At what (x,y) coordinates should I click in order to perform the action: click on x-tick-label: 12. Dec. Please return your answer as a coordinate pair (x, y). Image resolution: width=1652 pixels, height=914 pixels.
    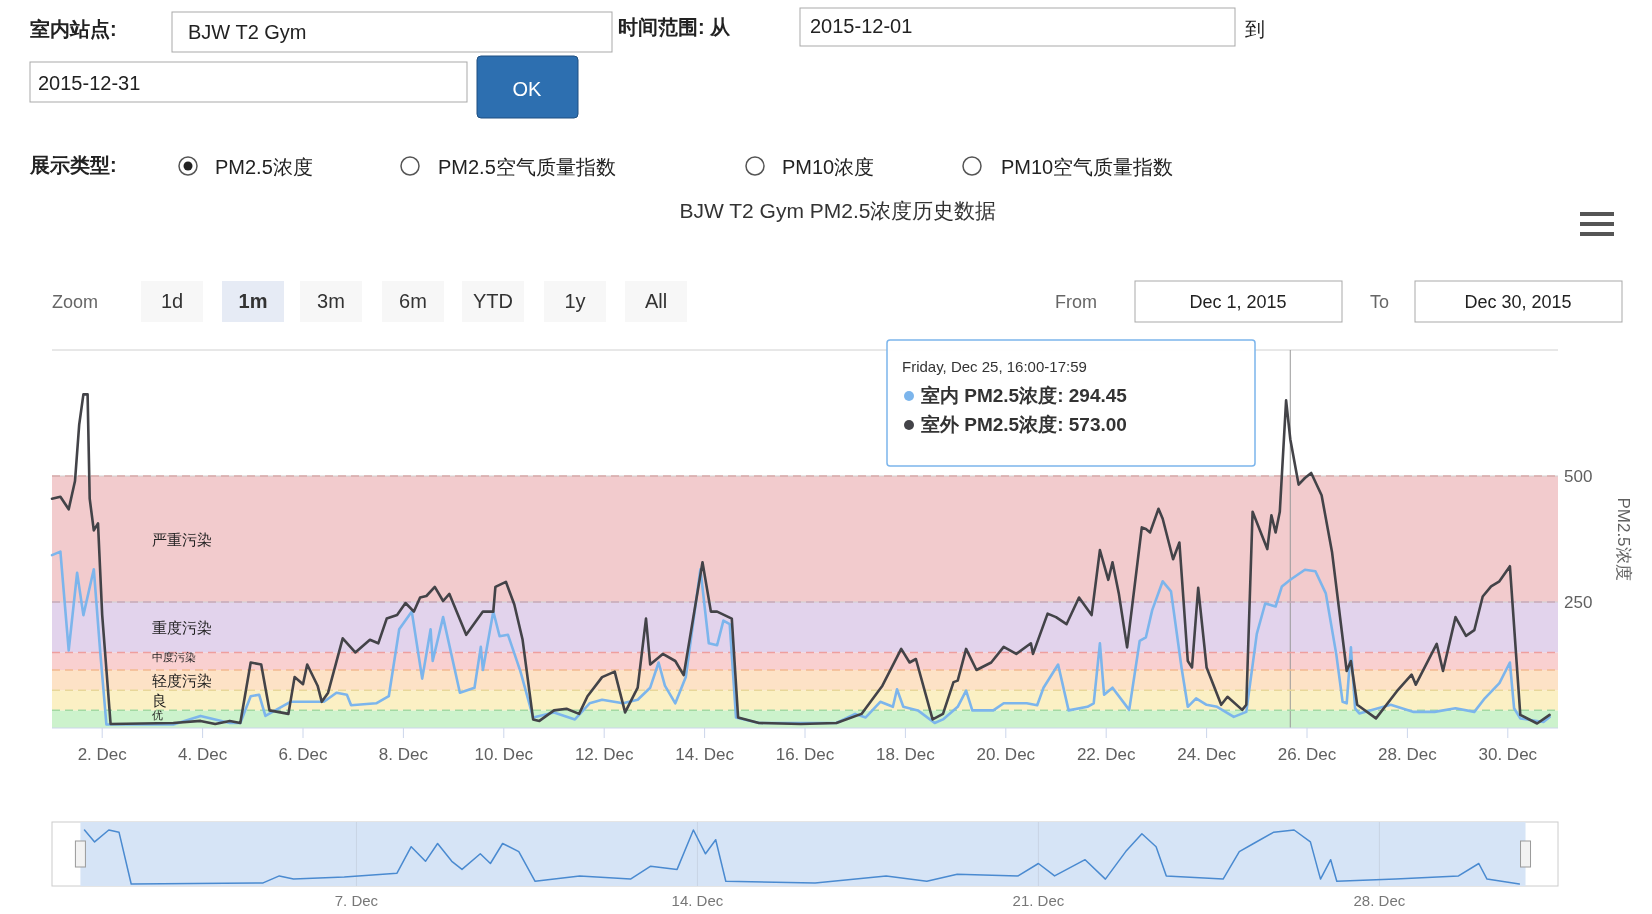
    Looking at the image, I should click on (604, 754).